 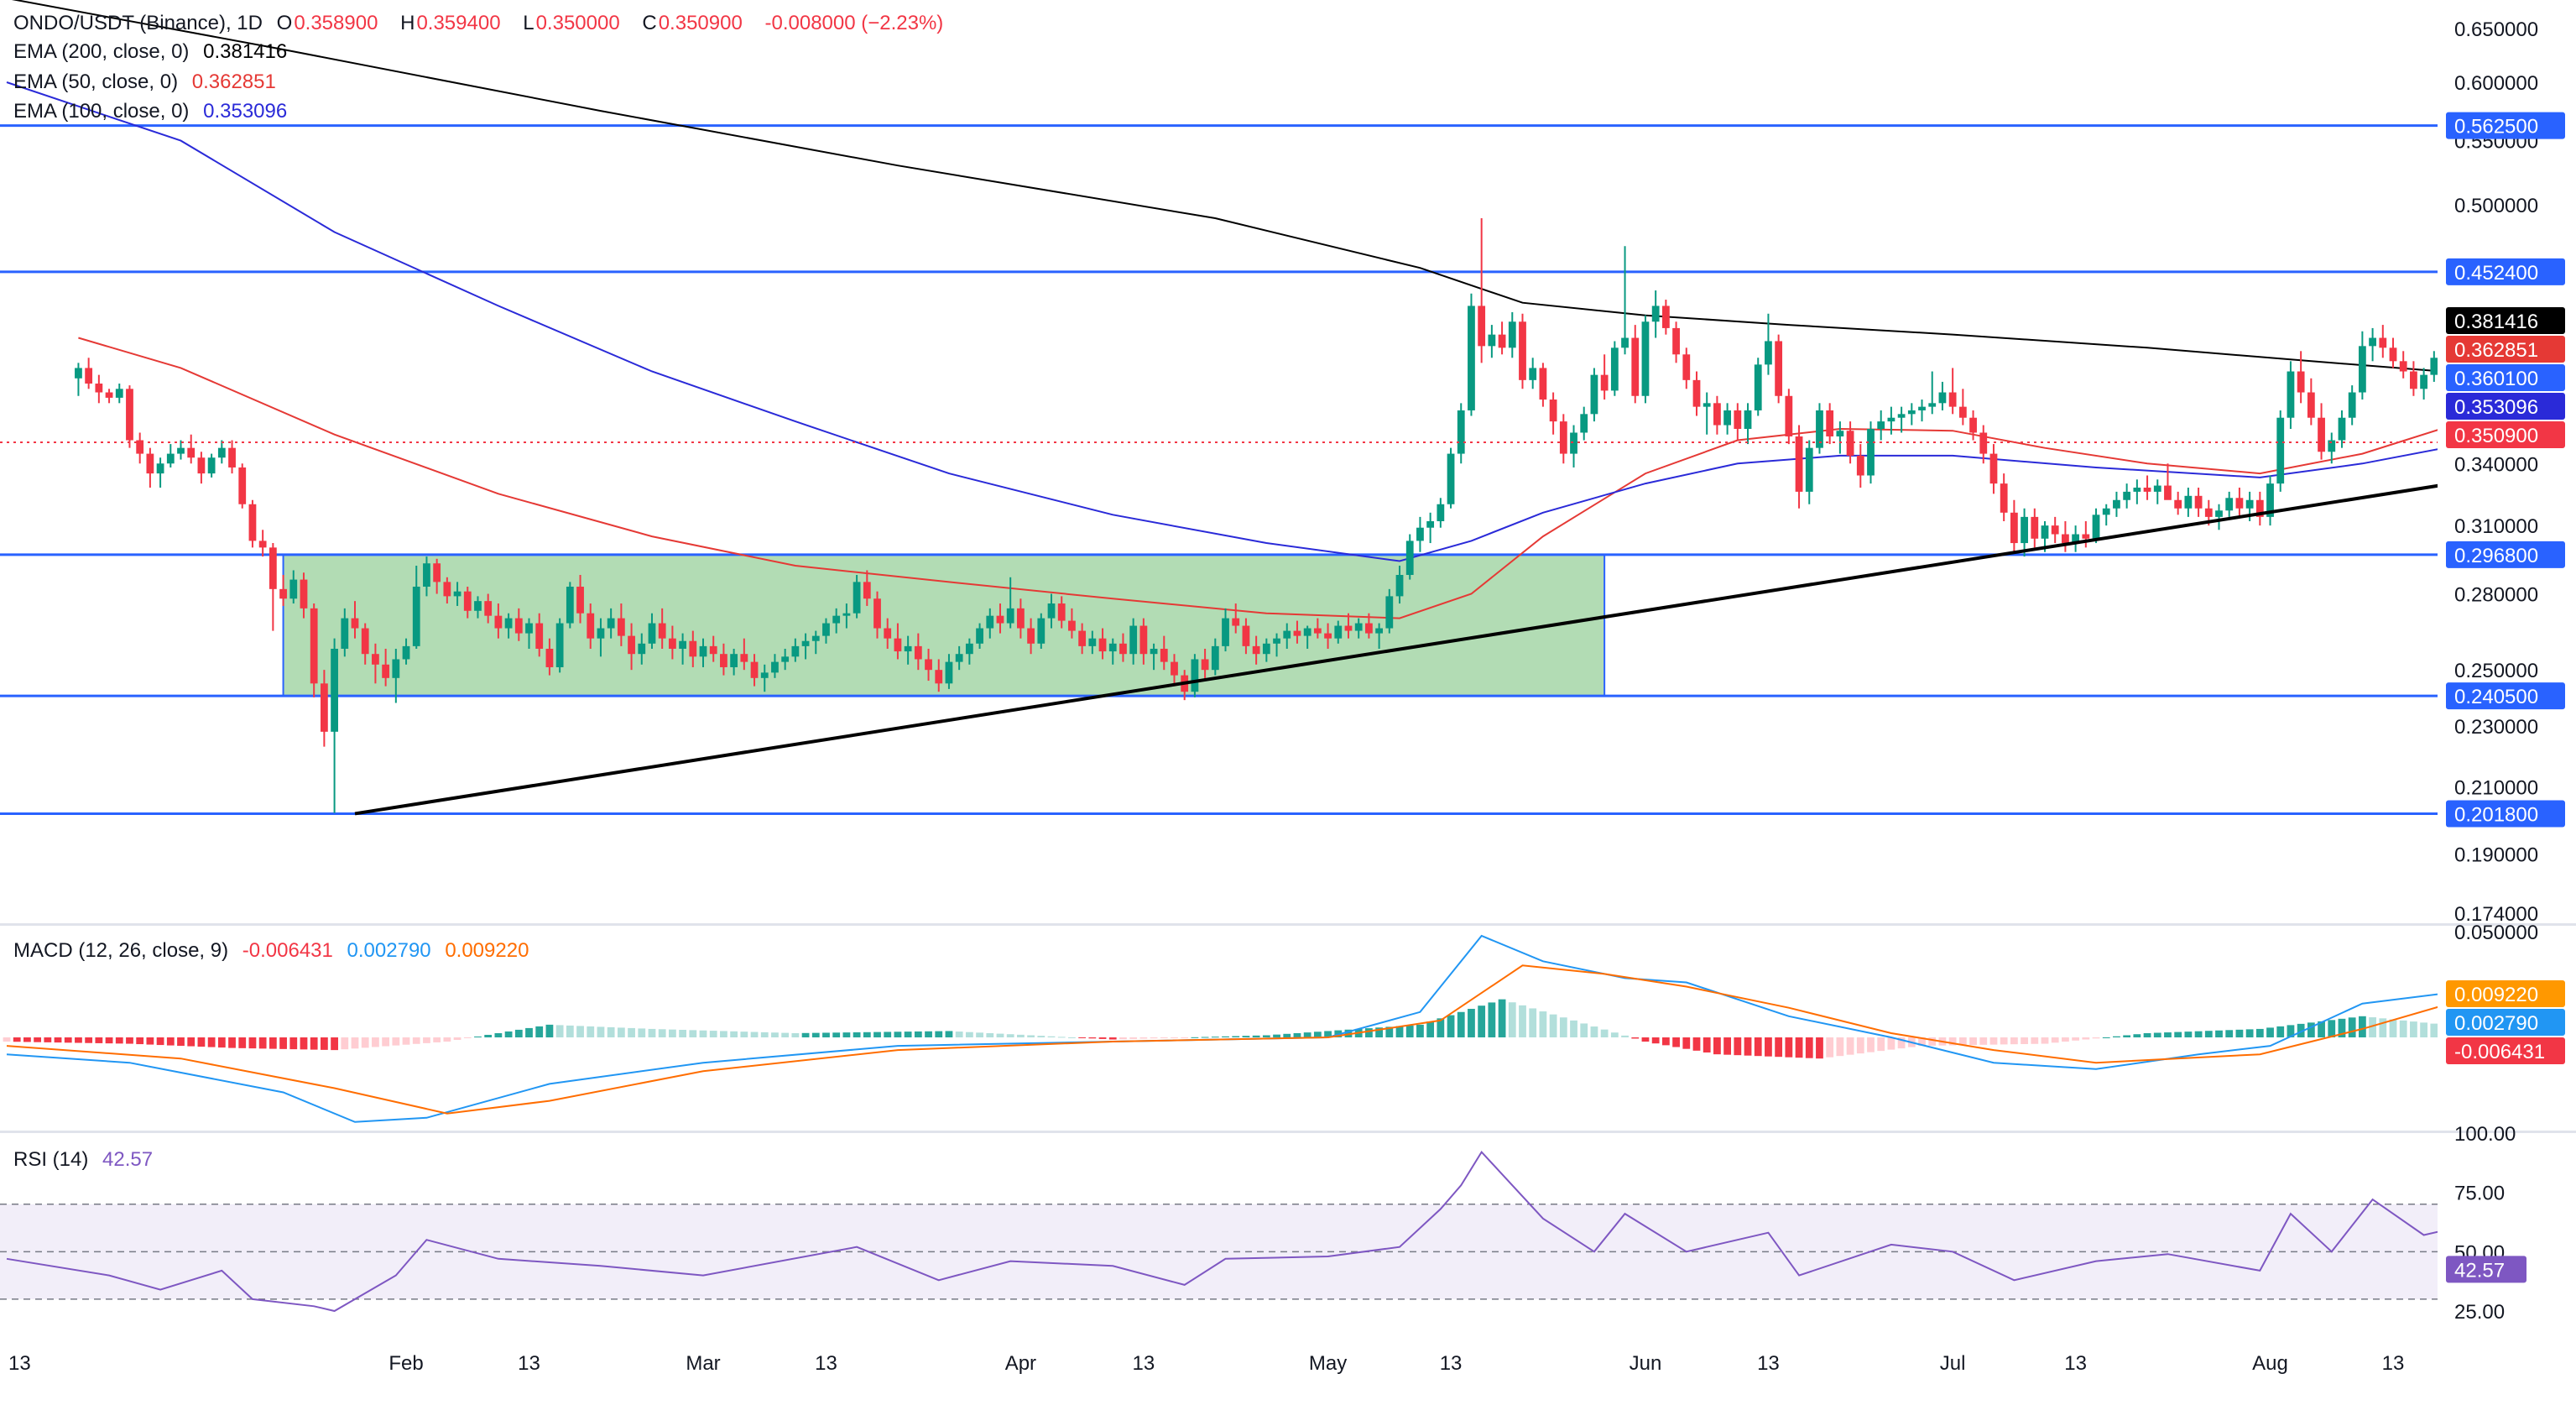 I want to click on level-price-tag, so click(x=2505, y=271).